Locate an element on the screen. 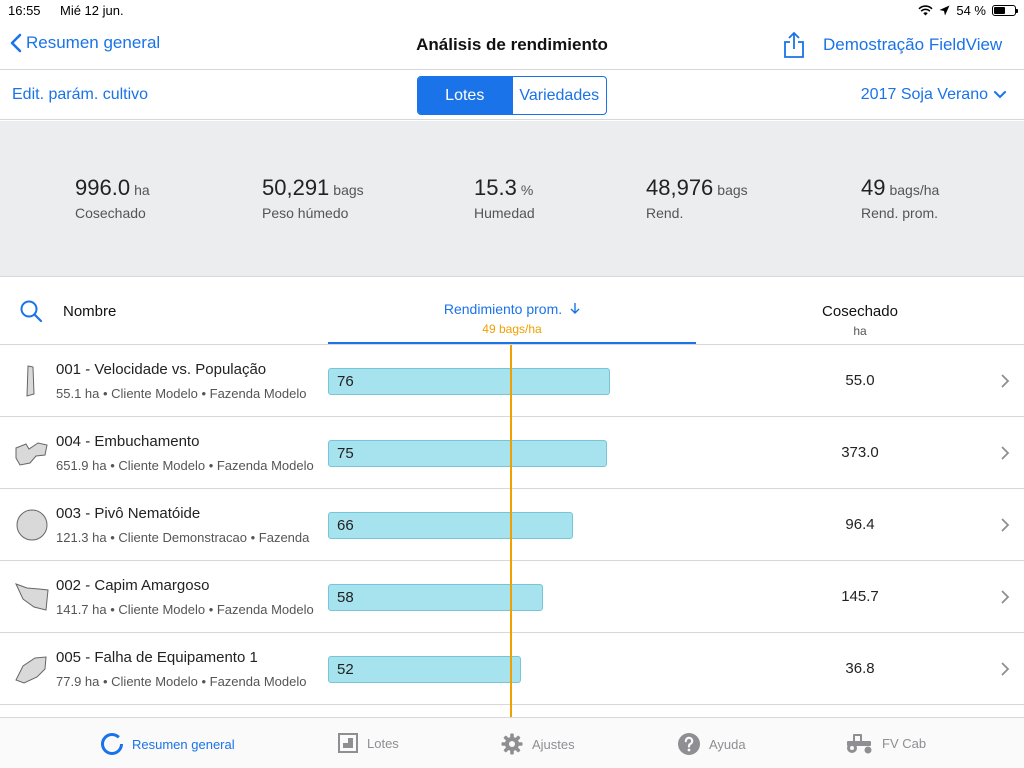  stat-value: 15.3 is located at coordinates (495, 187).